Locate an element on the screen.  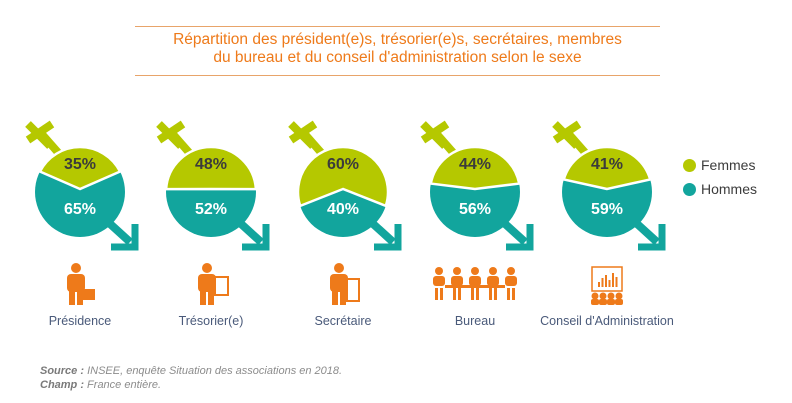
table is located at coordinates (475, 286).